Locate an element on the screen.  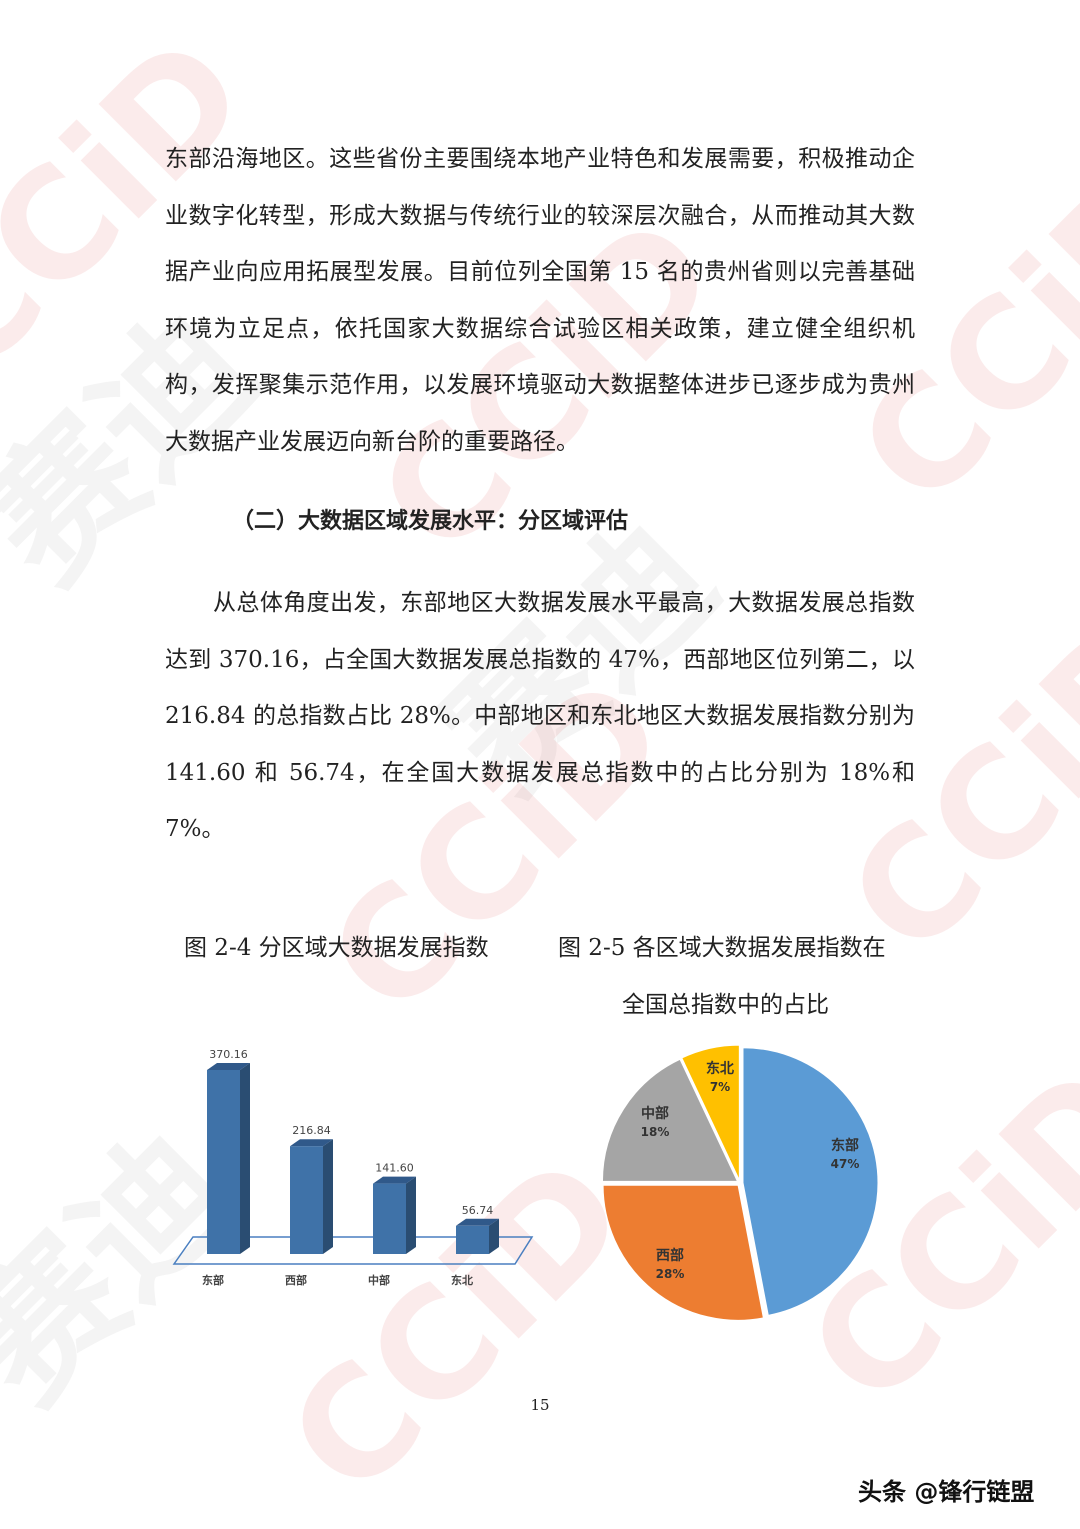
slice-percent: 28% is located at coordinates (670, 1274).